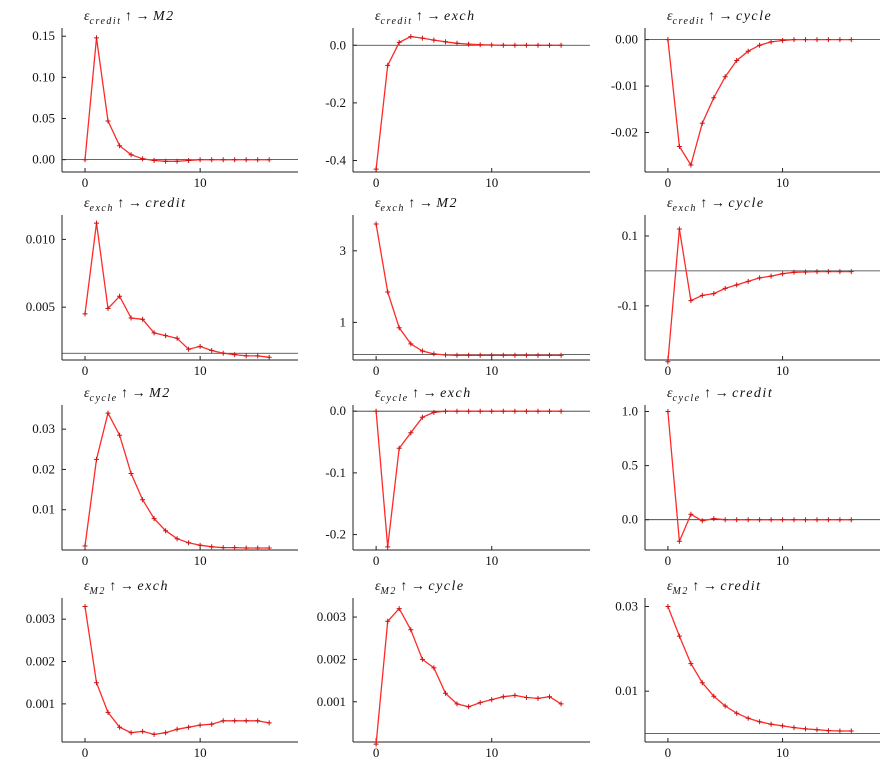  Describe the element at coordinates (163, 16) in the screenshot. I see `chart-0-title-part: M2` at that location.